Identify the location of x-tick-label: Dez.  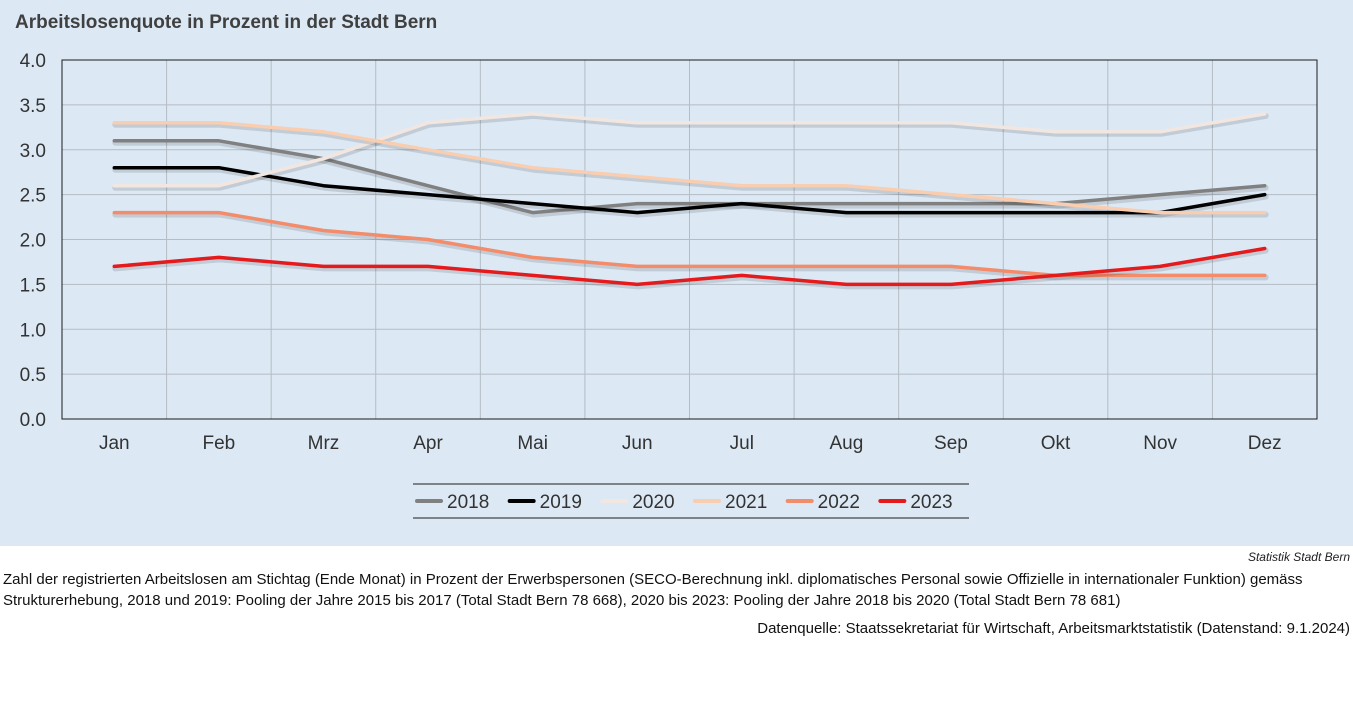
(1265, 443).